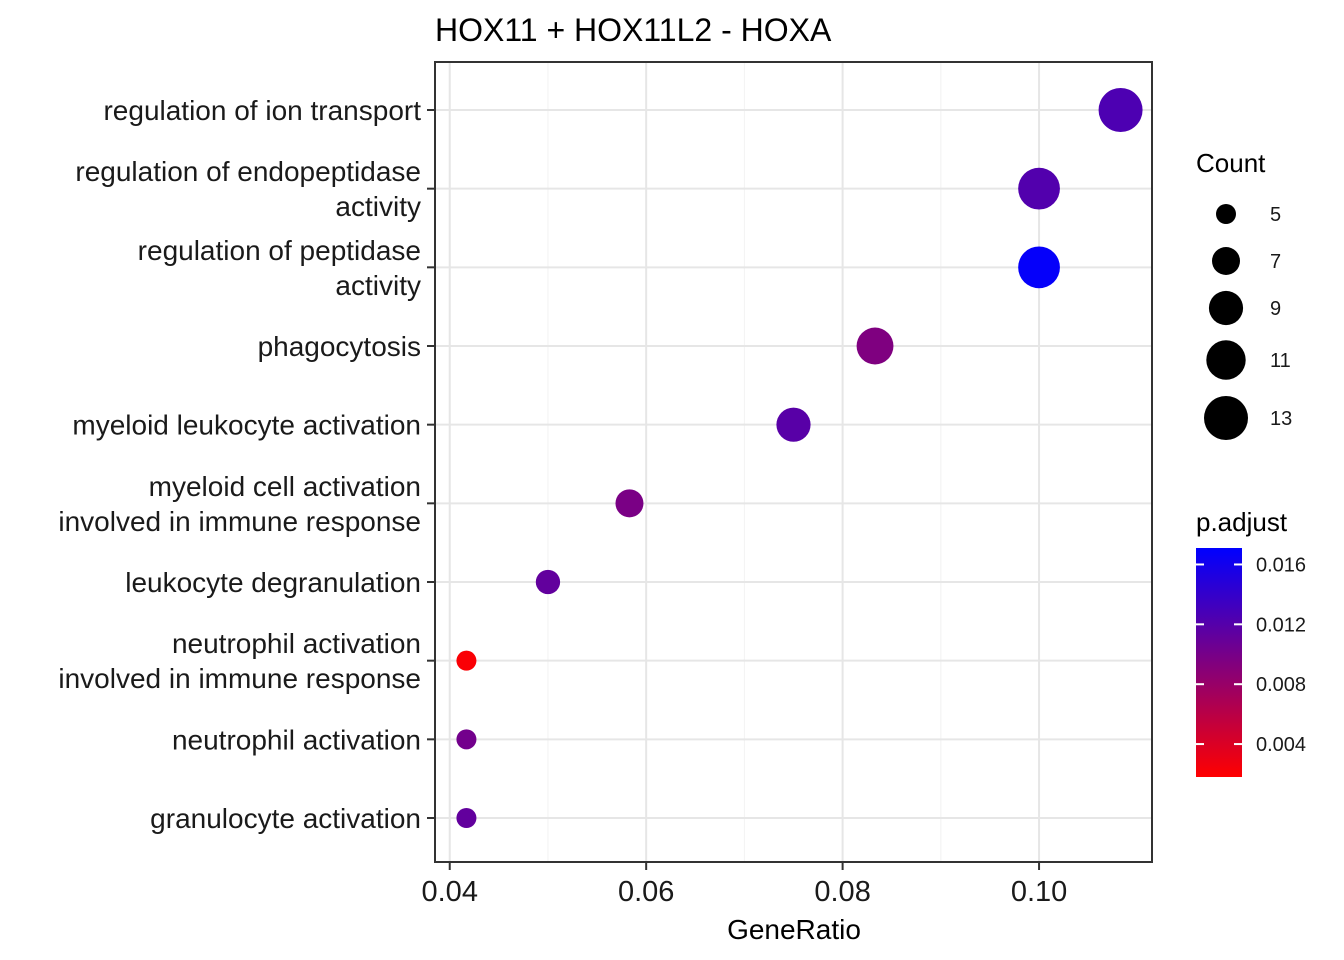 The image size is (1344, 960). I want to click on size-legend-label: 7, so click(1275, 262).